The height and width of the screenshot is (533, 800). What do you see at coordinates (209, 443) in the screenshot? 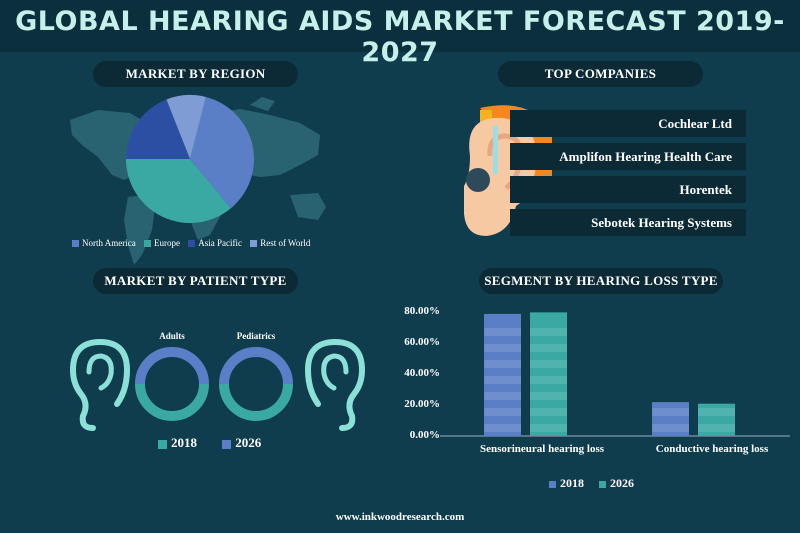
I see `patient-legend: 2018 2026` at bounding box center [209, 443].